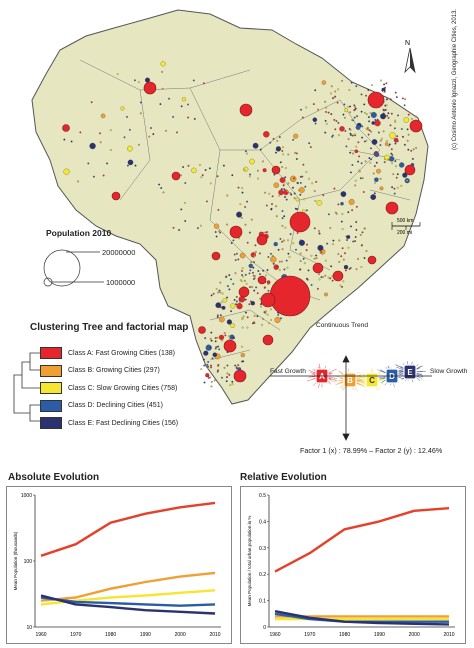  Describe the element at coordinates (121, 353) in the screenshot. I see `legend-label: Class A: Fast Growing Cities (138)` at that location.